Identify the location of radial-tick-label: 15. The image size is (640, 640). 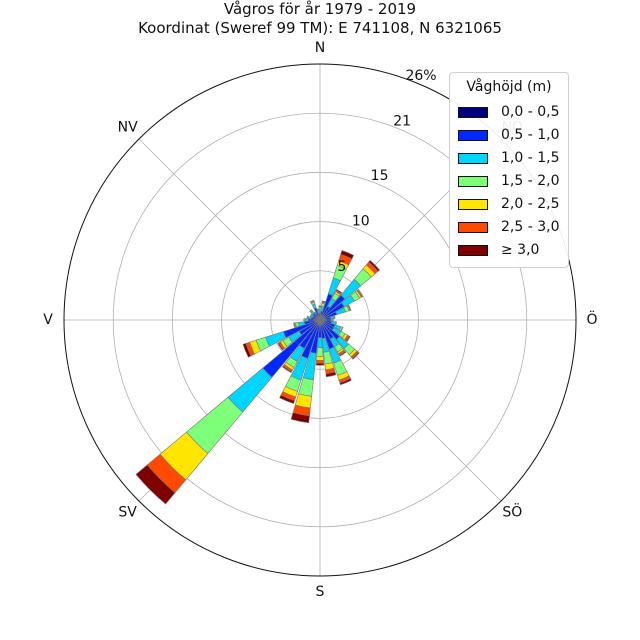
(380, 176).